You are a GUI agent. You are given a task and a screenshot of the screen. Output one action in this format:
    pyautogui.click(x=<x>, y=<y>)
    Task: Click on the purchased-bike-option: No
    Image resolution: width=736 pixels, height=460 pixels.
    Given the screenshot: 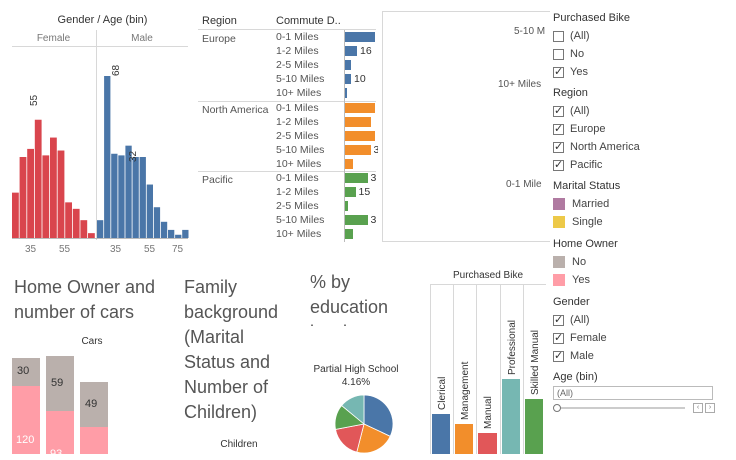 What is the action you would take?
    pyautogui.click(x=644, y=54)
    